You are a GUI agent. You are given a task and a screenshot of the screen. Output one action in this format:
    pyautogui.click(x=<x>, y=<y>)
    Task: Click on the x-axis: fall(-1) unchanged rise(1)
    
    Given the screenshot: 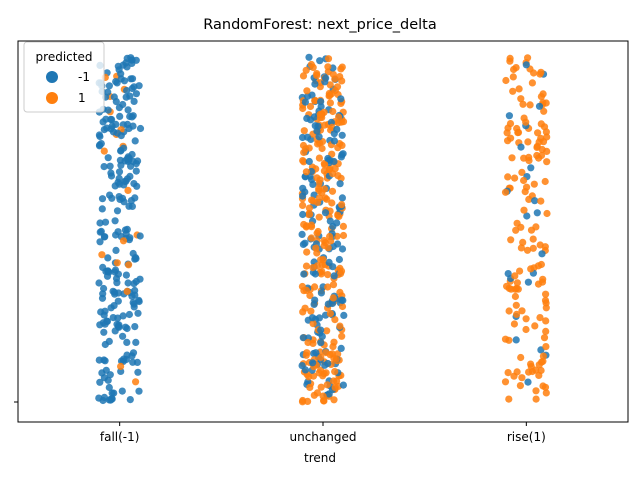 What is the action you would take?
    pyautogui.click(x=323, y=433)
    